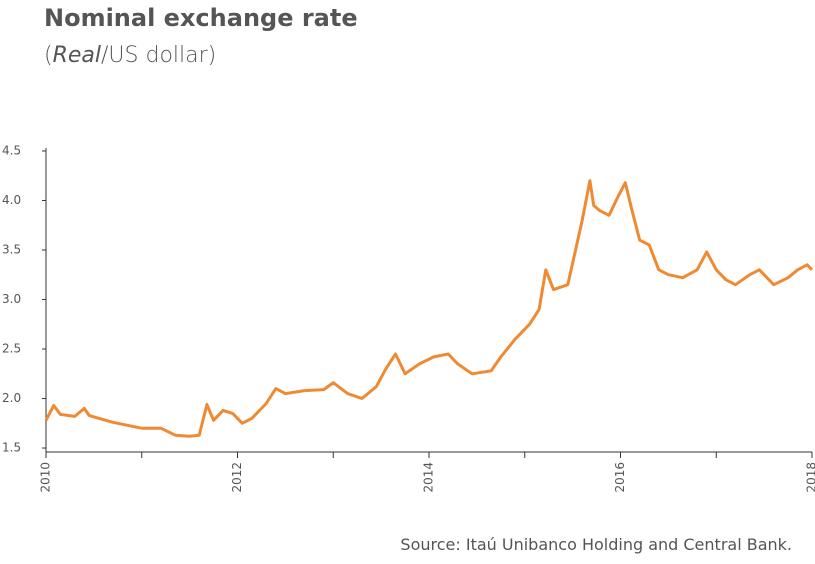 Image resolution: width=815 pixels, height=564 pixels. What do you see at coordinates (11, 448) in the screenshot?
I see `y-tick-label: 1.5` at bounding box center [11, 448].